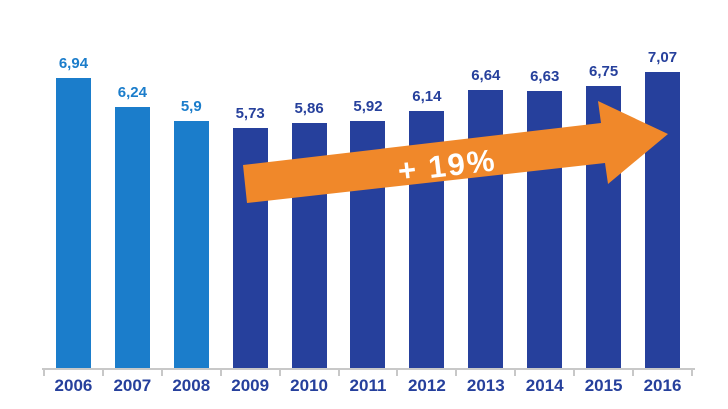 The width and height of the screenshot is (728, 409). I want to click on bar-slot: 5,73, so click(250, 236).